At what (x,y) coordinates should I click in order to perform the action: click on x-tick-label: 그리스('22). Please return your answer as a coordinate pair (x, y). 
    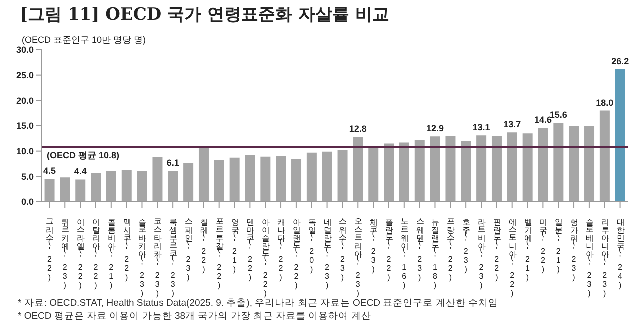
    Looking at the image, I should click on (49, 247).